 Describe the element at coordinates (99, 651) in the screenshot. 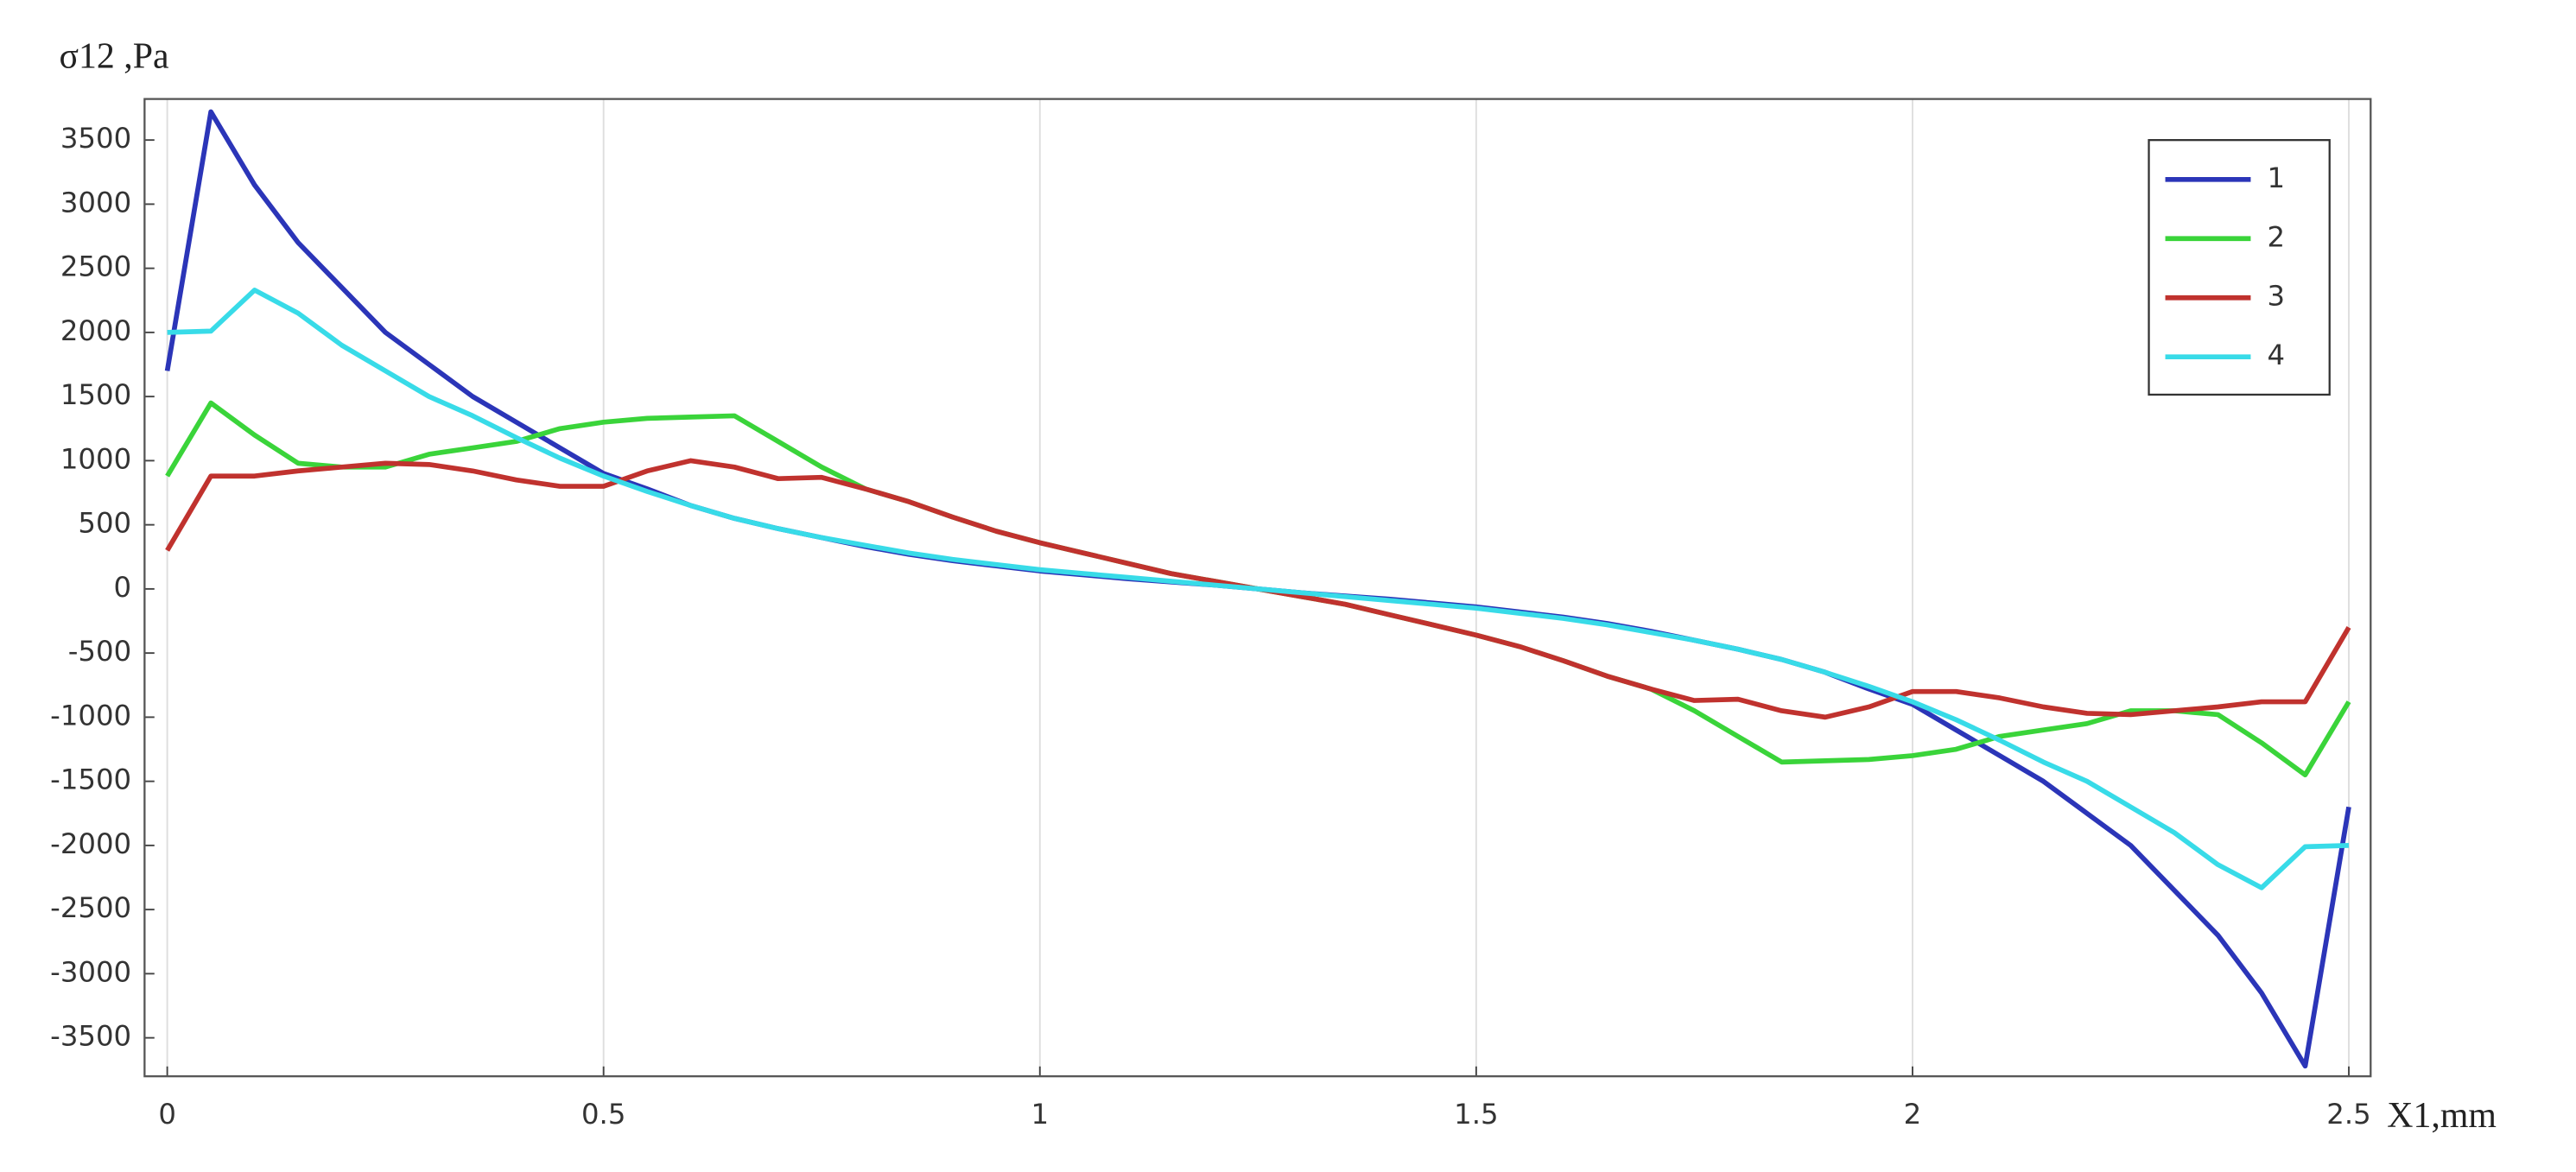

I see `y-tick-label: -500` at that location.